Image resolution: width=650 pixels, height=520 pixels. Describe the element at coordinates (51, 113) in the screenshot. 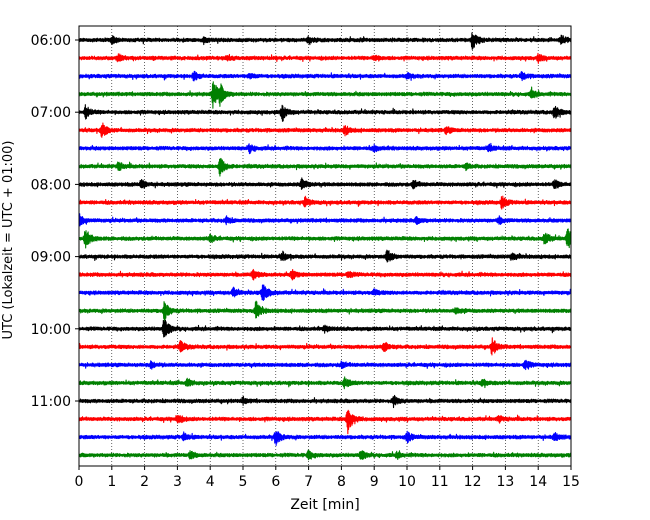

I see `y-tick-label: 07:00` at that location.